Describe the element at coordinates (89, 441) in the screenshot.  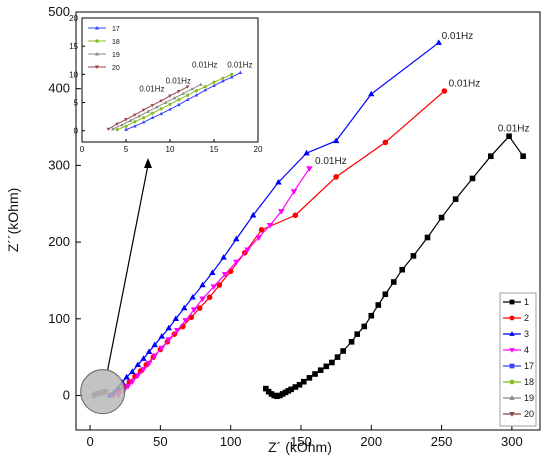
I see `x-tick-label: 0` at that location.